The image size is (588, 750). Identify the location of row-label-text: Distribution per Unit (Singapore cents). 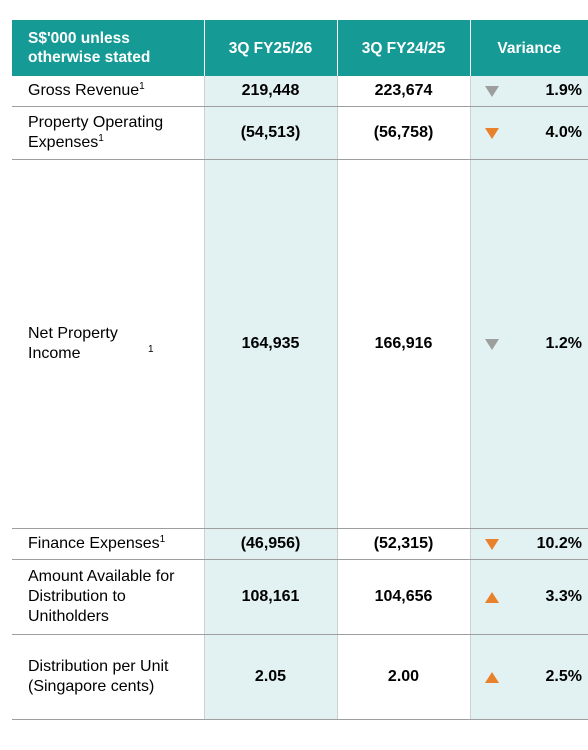
(98, 676).